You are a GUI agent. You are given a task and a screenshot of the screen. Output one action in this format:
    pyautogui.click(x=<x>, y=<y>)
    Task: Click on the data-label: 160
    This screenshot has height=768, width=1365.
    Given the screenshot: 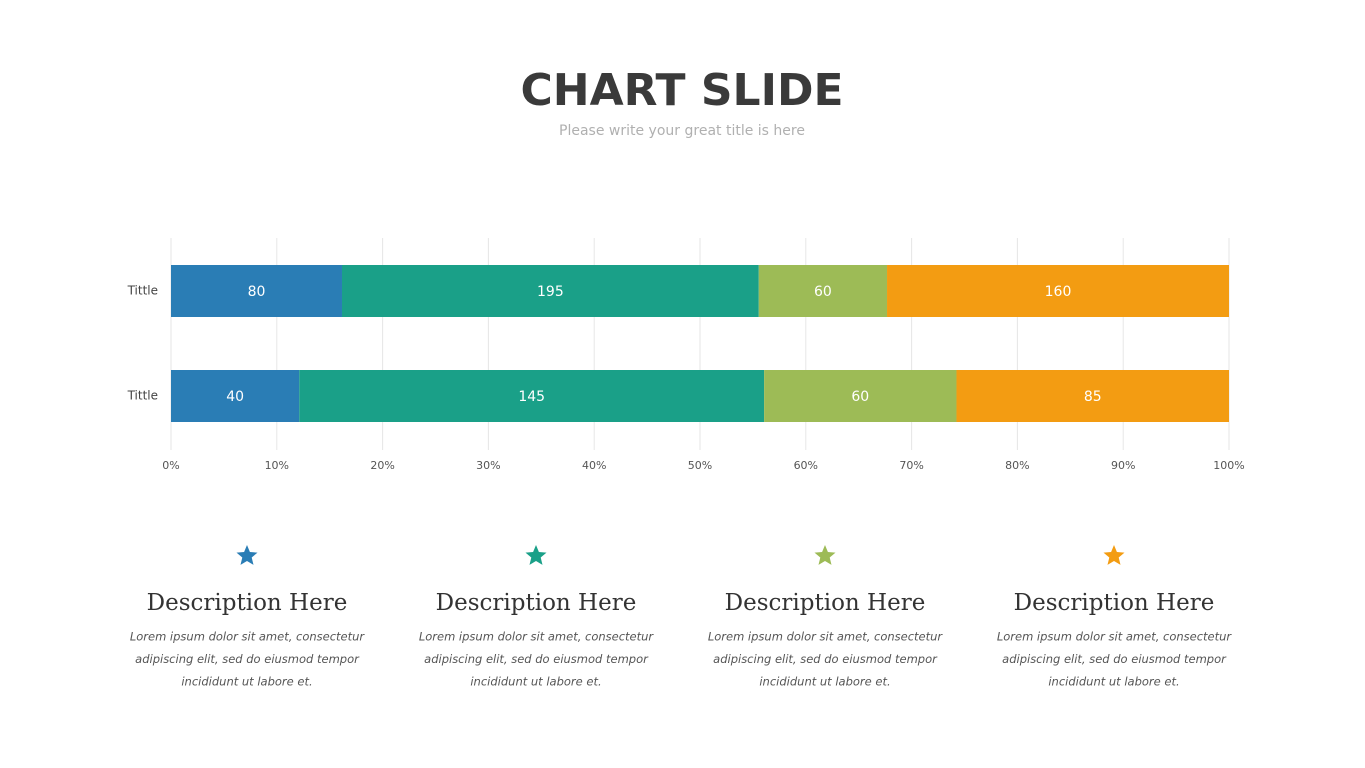 What is the action you would take?
    pyautogui.click(x=1058, y=292)
    